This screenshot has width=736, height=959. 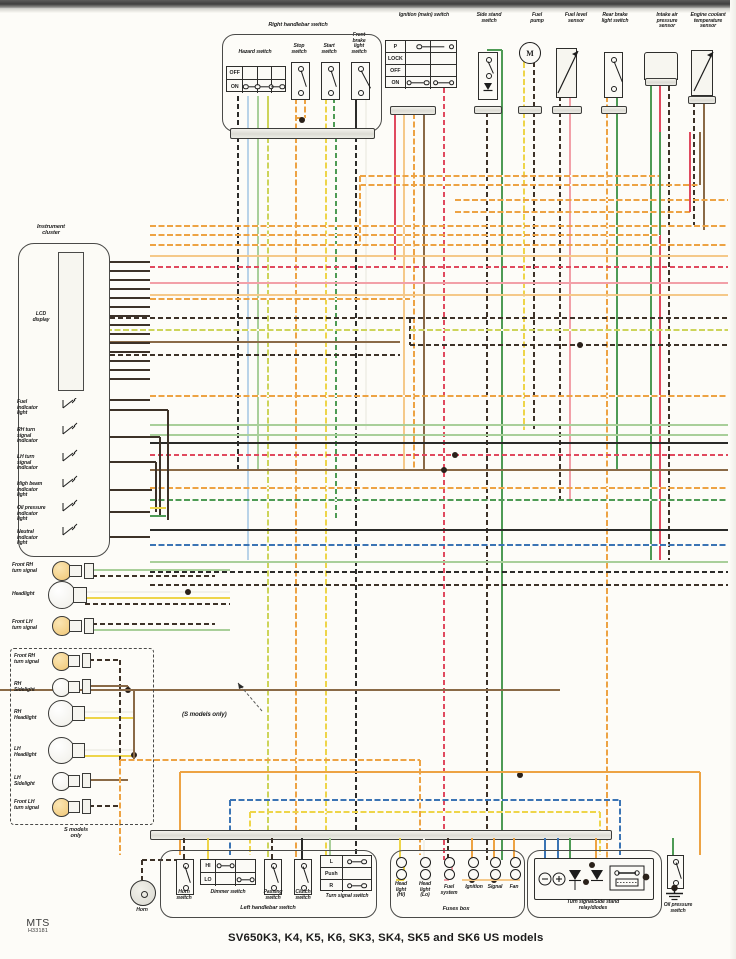 I want to click on ignition-switch-table: P LOCK OFF ON, so click(x=421, y=64).